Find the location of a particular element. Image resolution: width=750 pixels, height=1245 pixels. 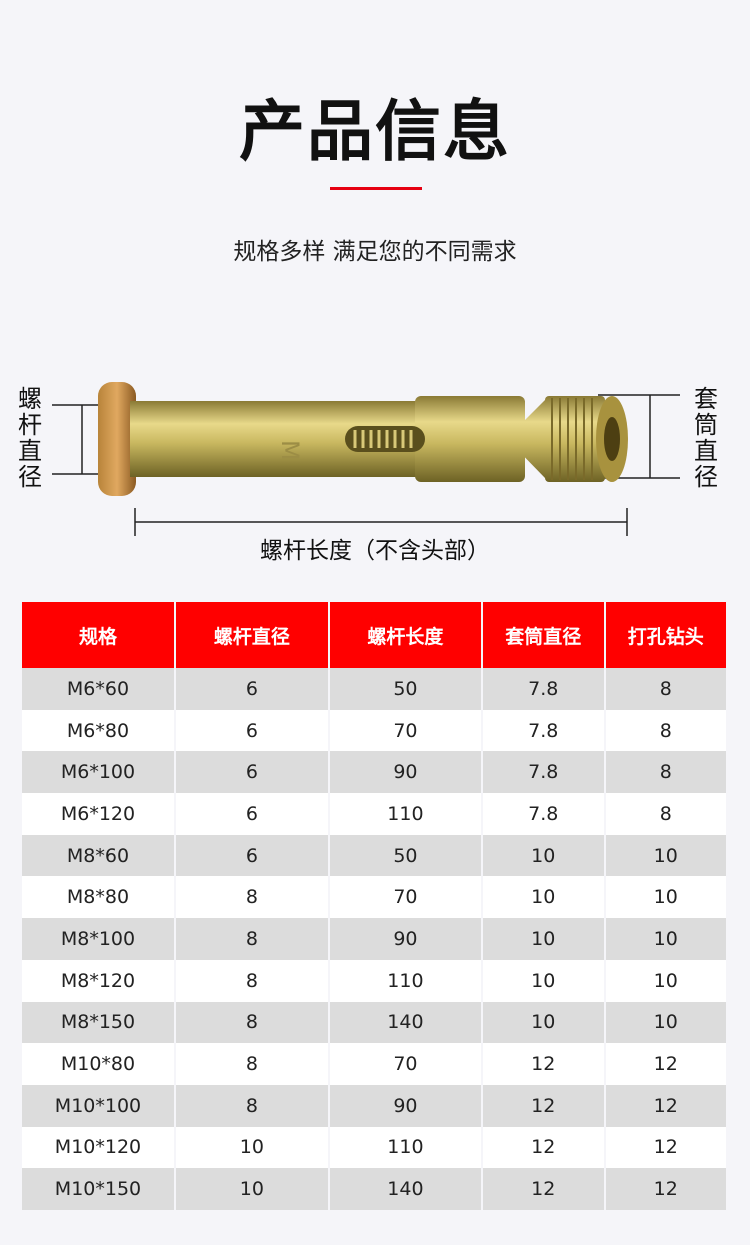

table-row: M10*100 8 90 12 12 is located at coordinates (374, 1105).